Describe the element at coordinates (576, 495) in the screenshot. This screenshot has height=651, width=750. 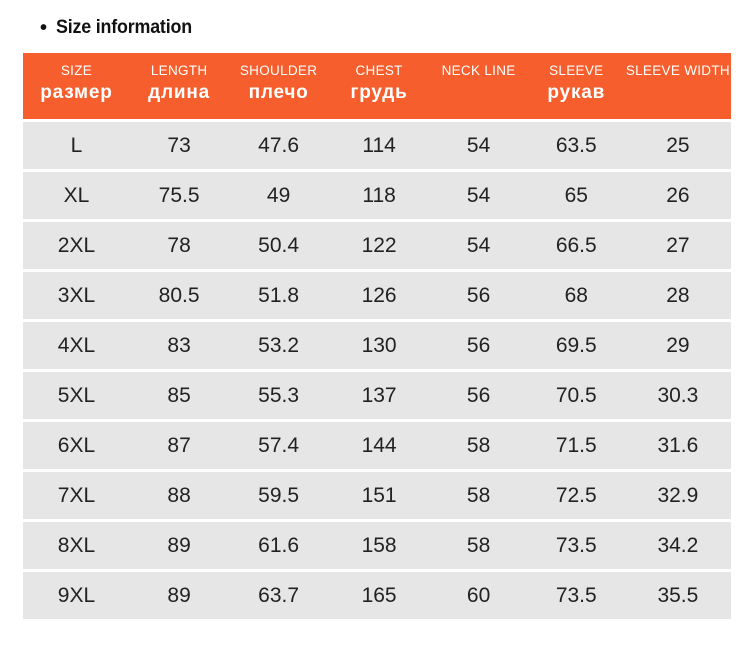
I see `value-cell: 72.5` at that location.